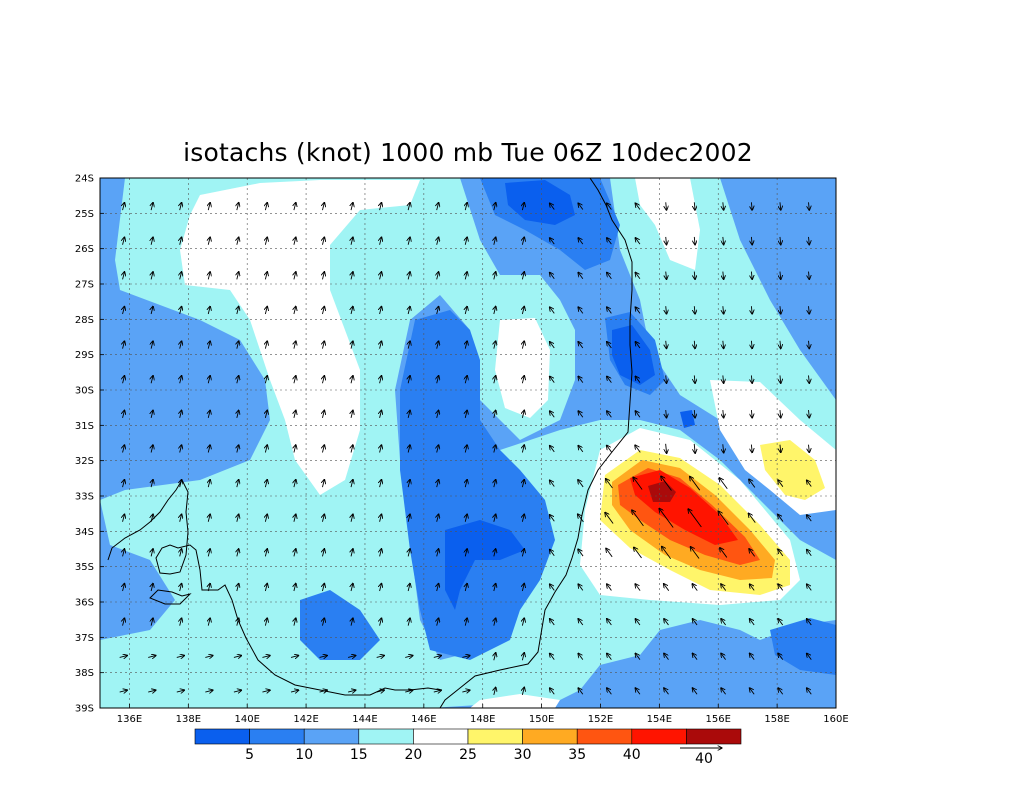 The width and height of the screenshot is (1024, 800). What do you see at coordinates (386, 736) in the screenshot?
I see `colorbar-swatch` at bounding box center [386, 736].